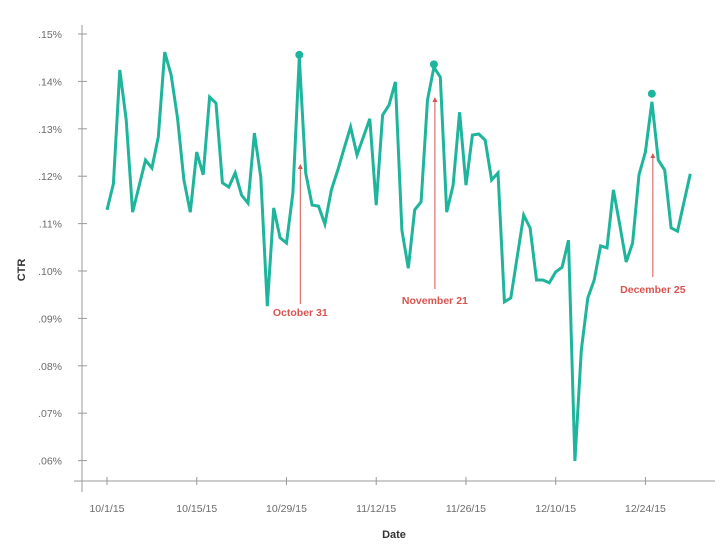 This screenshot has height=544, width=728. I want to click on y-tick-label: .12%, so click(50, 177).